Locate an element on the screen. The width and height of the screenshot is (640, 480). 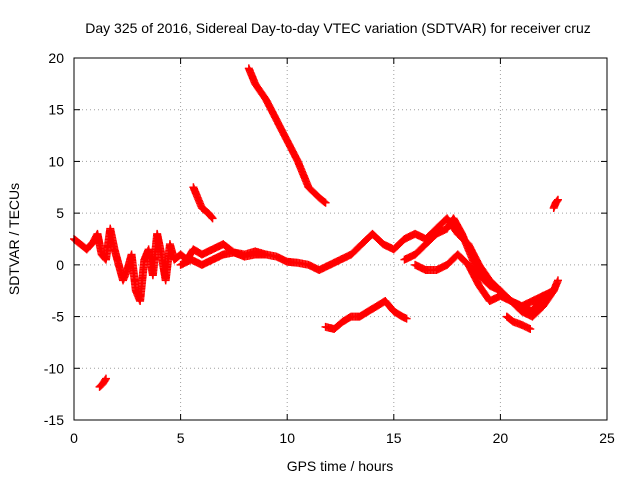
y-tick-label: 10 is located at coordinates (56, 161).